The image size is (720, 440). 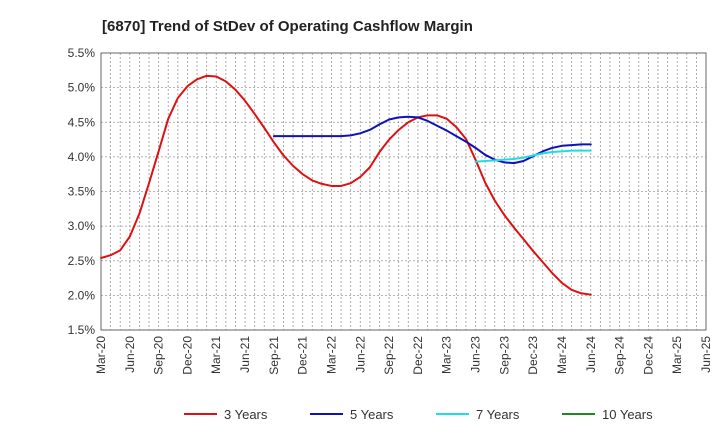 I want to click on y-tick-label: 2.5%, so click(x=82, y=261).